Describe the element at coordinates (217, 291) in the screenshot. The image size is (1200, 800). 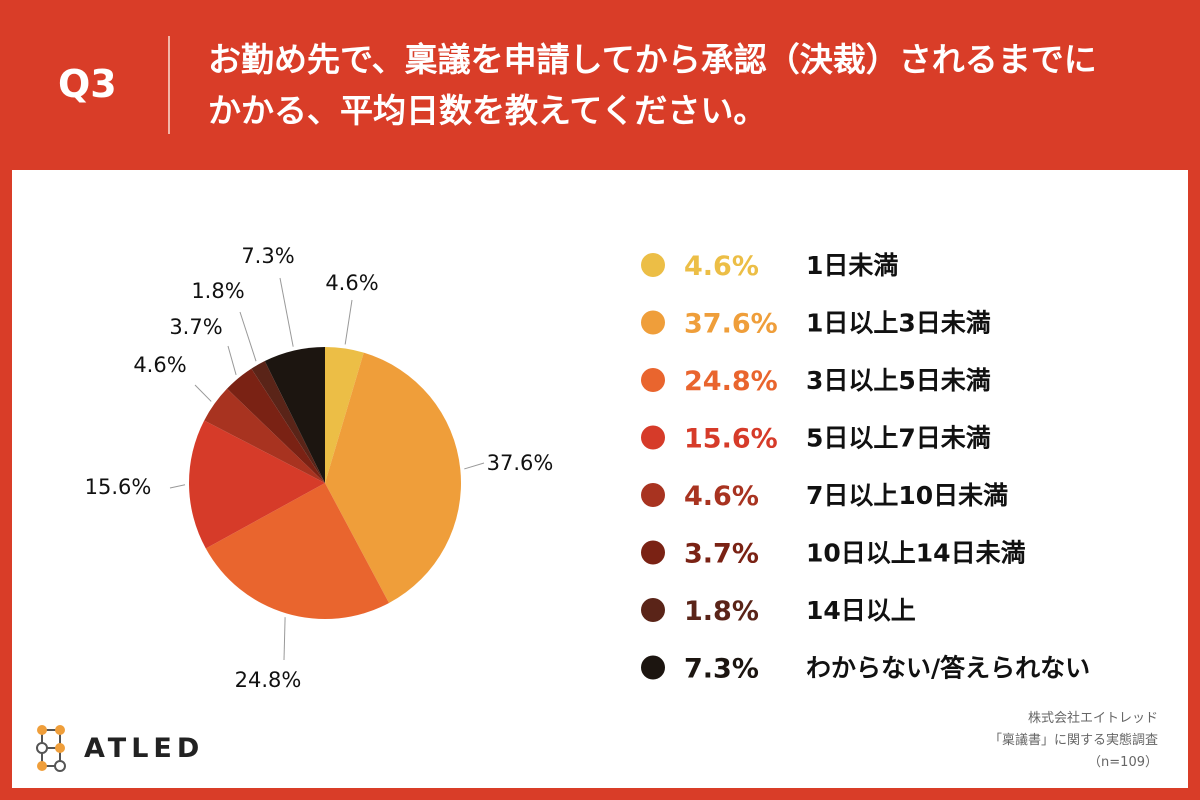
I see `pie-slice-label: 1.8%` at that location.